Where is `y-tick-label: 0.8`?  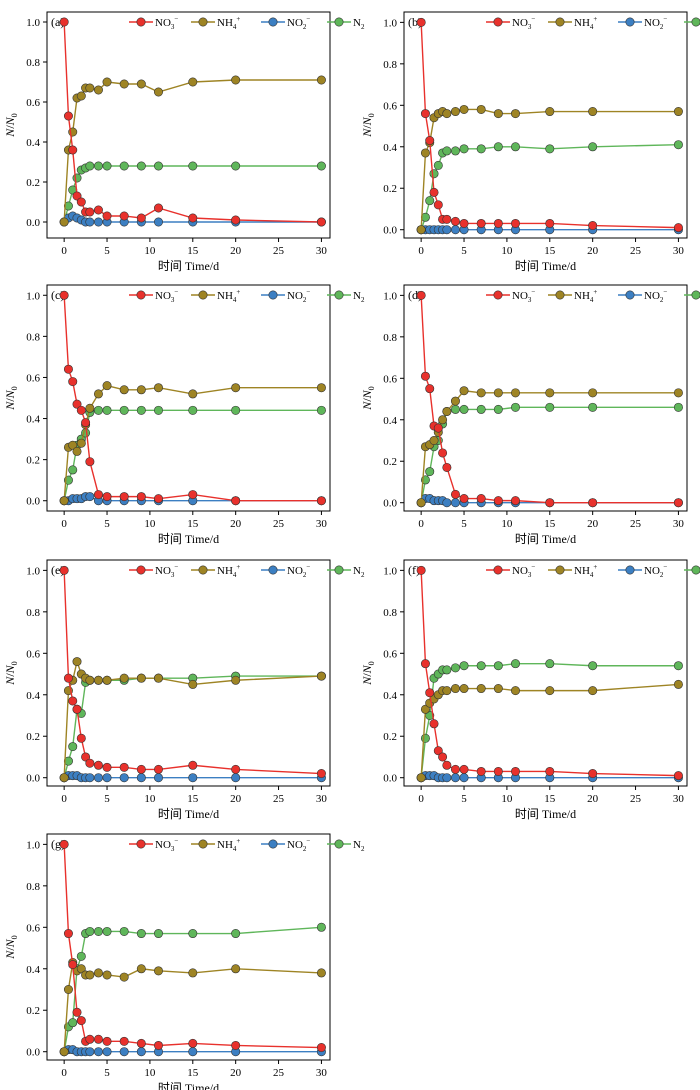
y-tick-label: 0.8 is located at coordinates (33, 63).